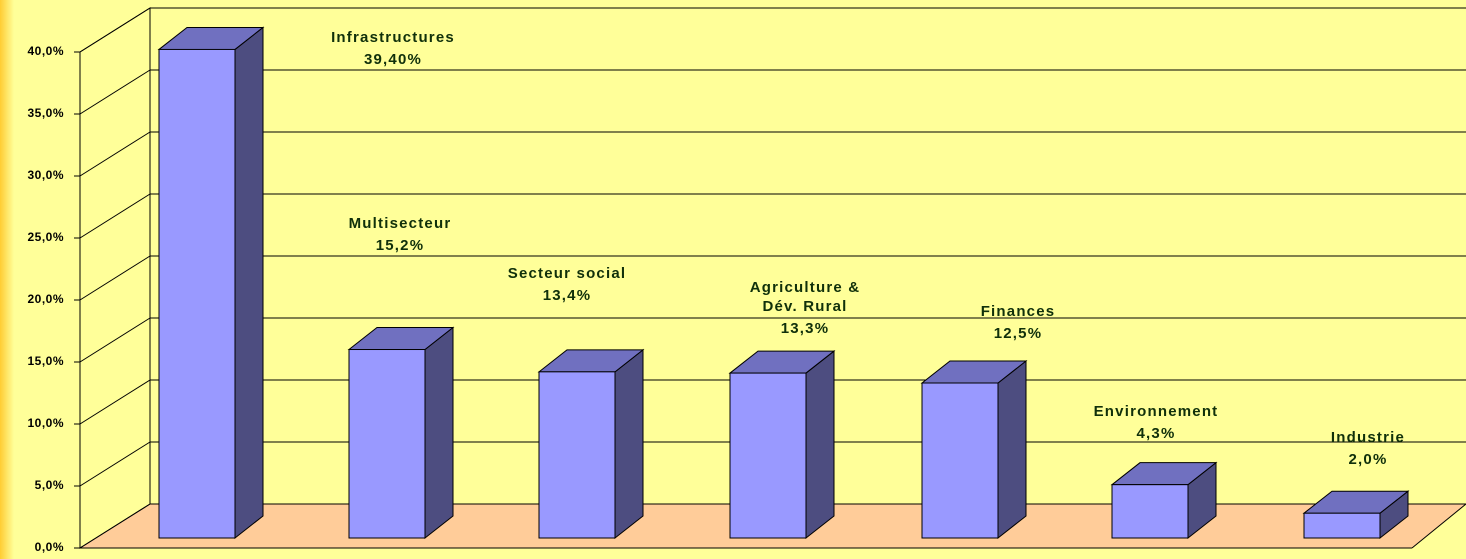  Describe the element at coordinates (1368, 459) in the screenshot. I see `value-label: 2,0%` at that location.